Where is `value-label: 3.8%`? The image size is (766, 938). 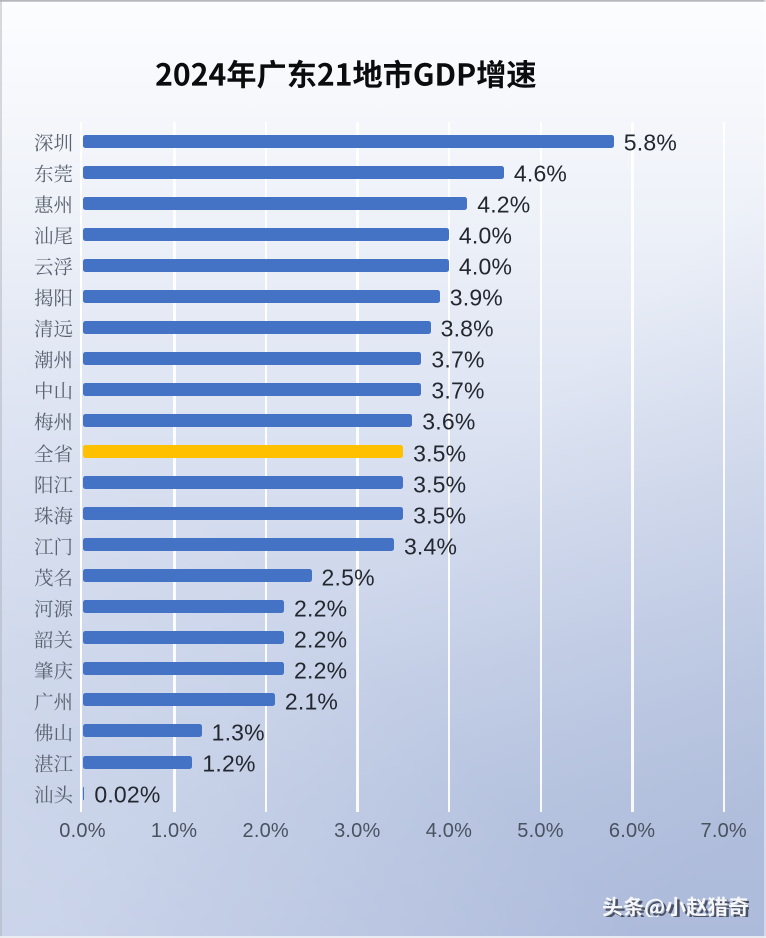 value-label: 3.8% is located at coordinates (467, 328).